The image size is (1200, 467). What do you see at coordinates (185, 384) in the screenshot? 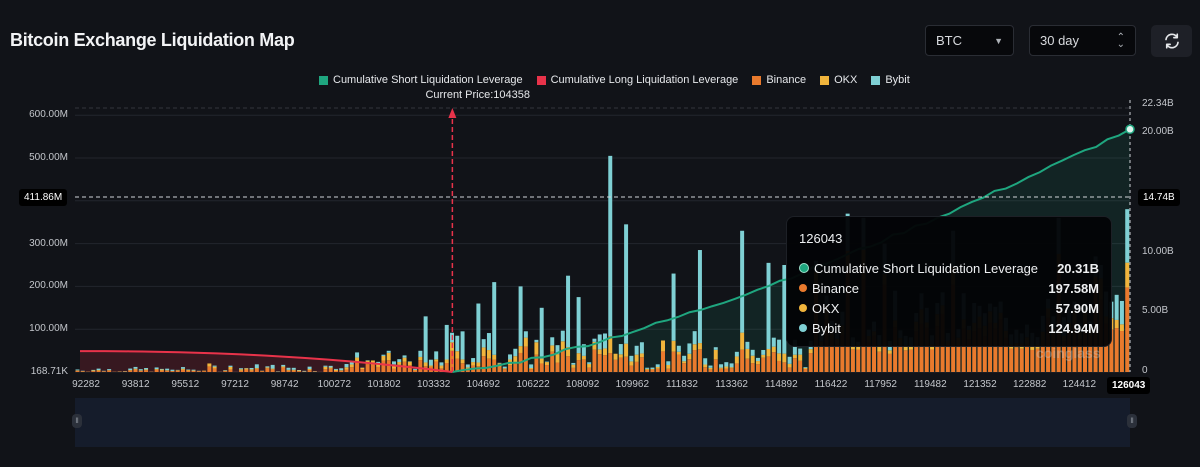
I see `x-tick-label: 95512` at bounding box center [185, 384].